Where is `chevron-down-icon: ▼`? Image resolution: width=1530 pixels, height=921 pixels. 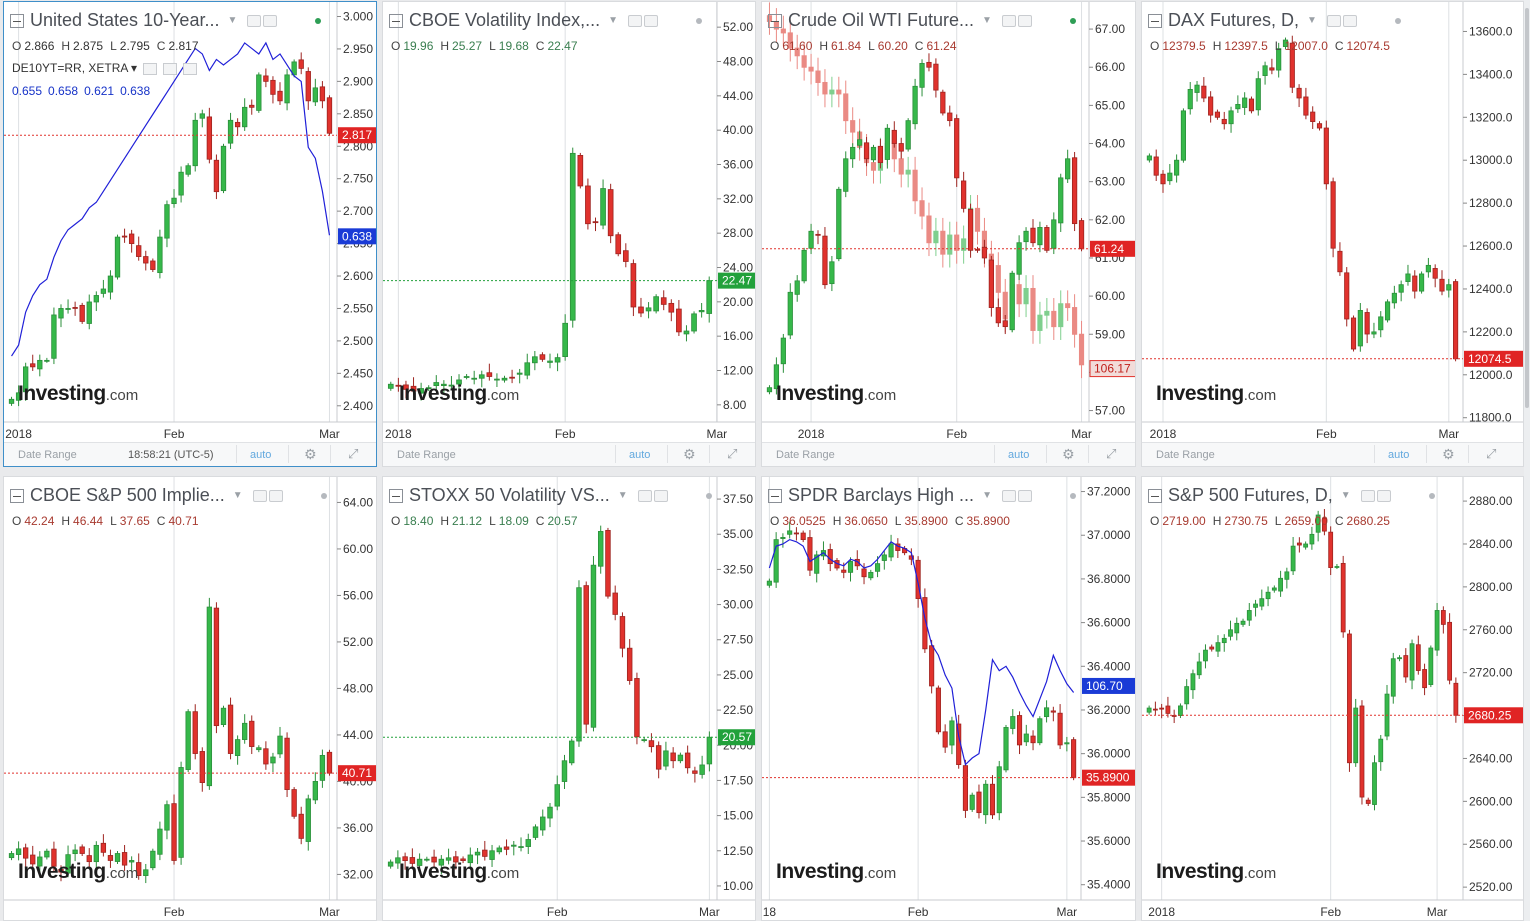 chevron-down-icon: ▼ is located at coordinates (987, 495).